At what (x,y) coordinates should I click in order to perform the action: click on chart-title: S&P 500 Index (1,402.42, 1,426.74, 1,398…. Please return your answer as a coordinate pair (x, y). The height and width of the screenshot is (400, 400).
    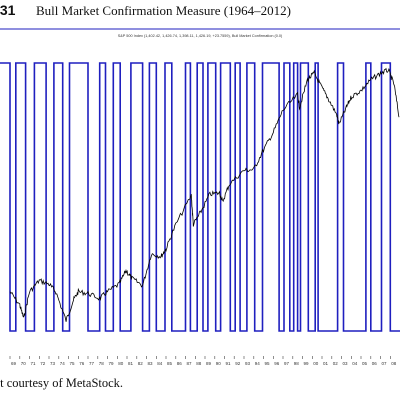
    Looking at the image, I should click on (200, 36).